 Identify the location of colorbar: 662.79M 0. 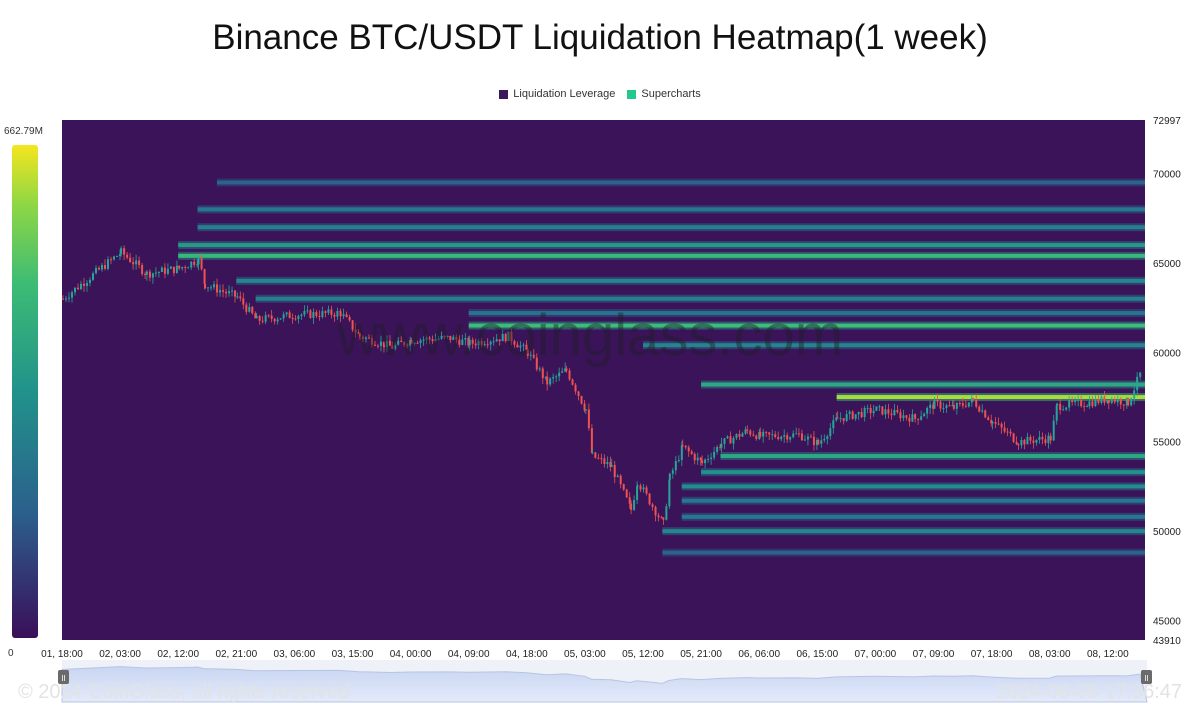
(23, 392).